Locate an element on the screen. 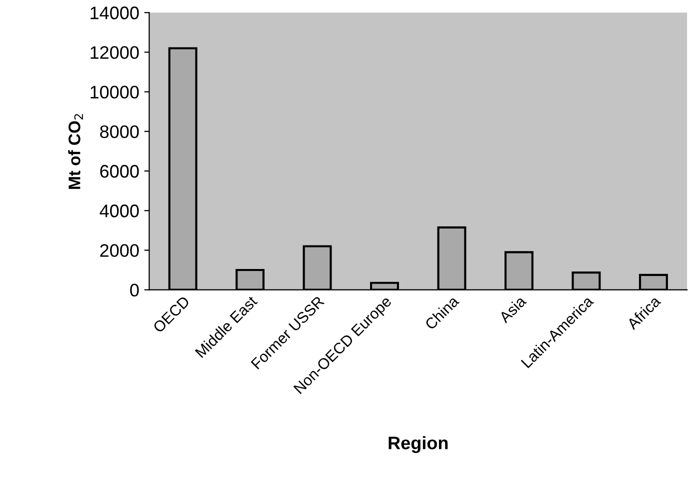  y-tick-label: 6000 is located at coordinates (119, 171).